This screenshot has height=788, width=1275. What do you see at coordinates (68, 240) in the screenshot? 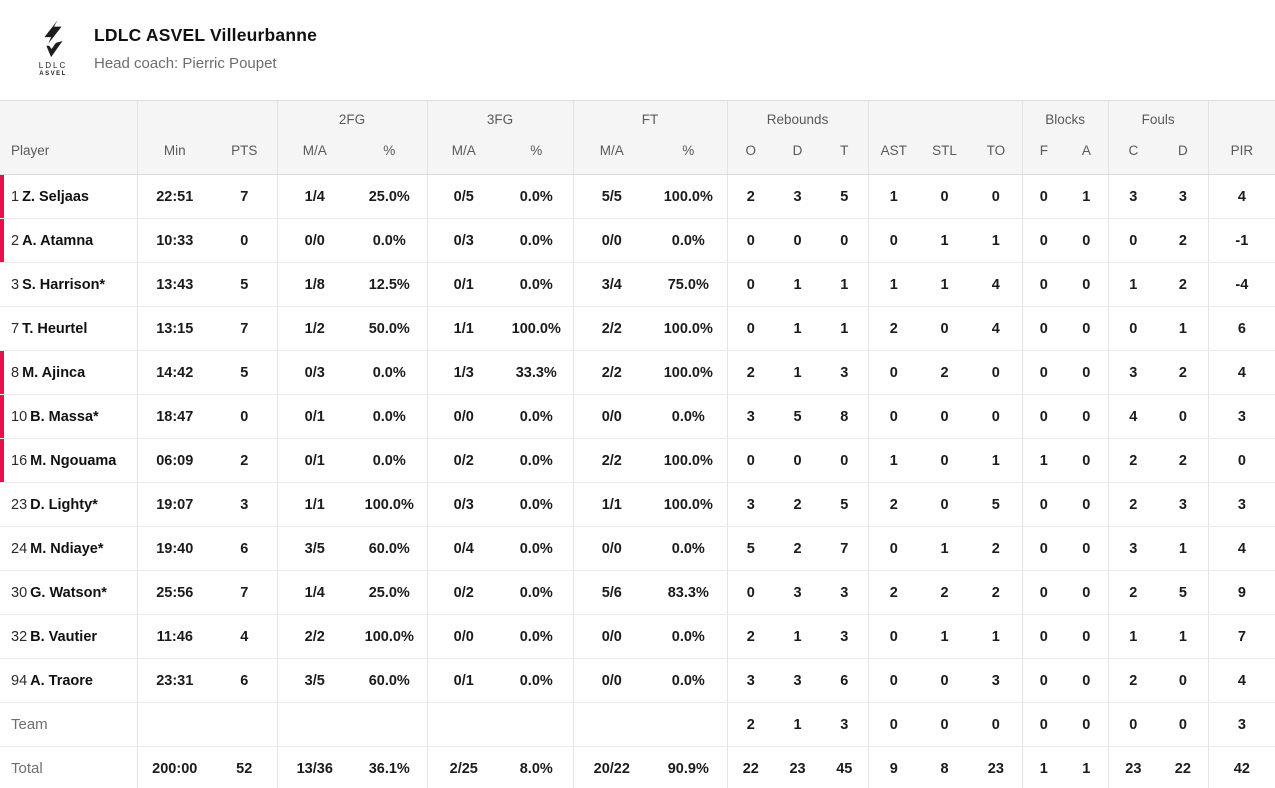
I see `player-cell: 2 A. Atamna` at bounding box center [68, 240].